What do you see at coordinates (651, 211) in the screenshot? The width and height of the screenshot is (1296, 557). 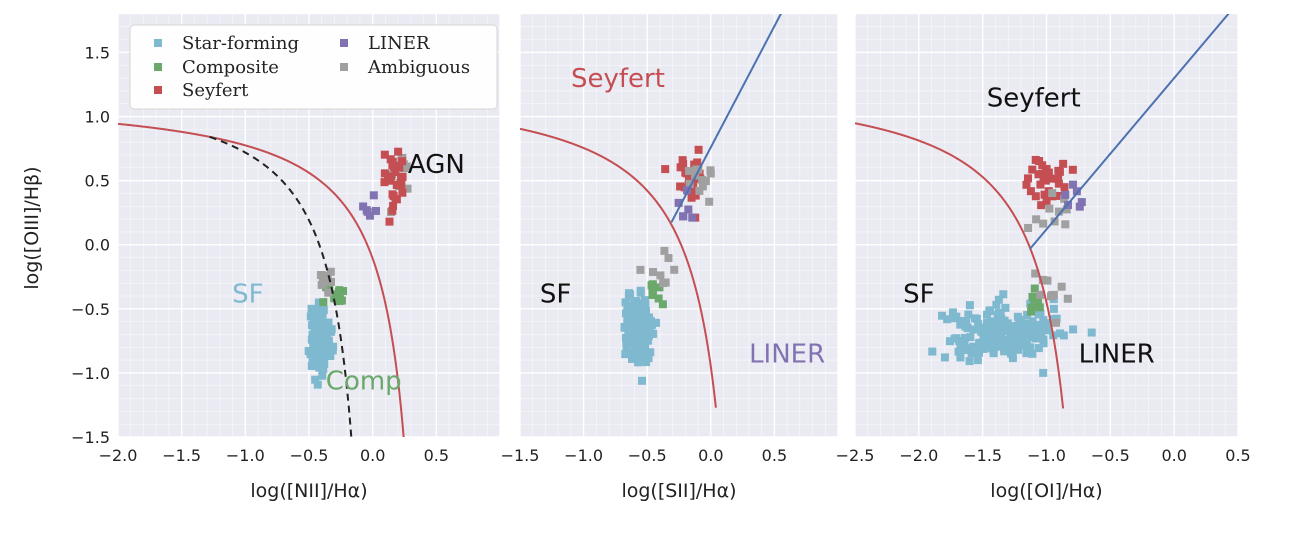 I see `demarcation-curves` at bounding box center [651, 211].